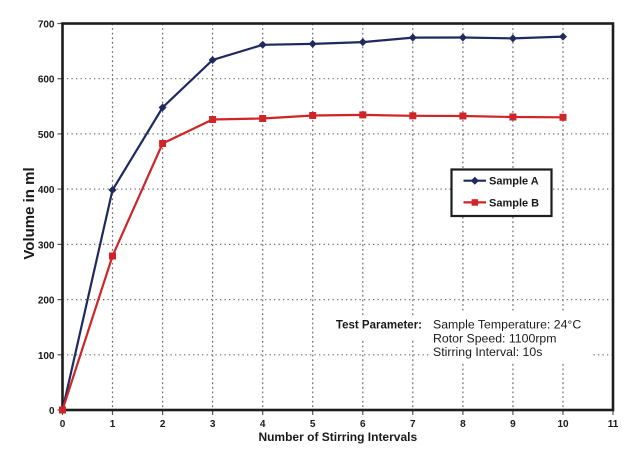 The width and height of the screenshot is (628, 455). I want to click on svg-text: Sample Temperature: 24°C, so click(507, 325).